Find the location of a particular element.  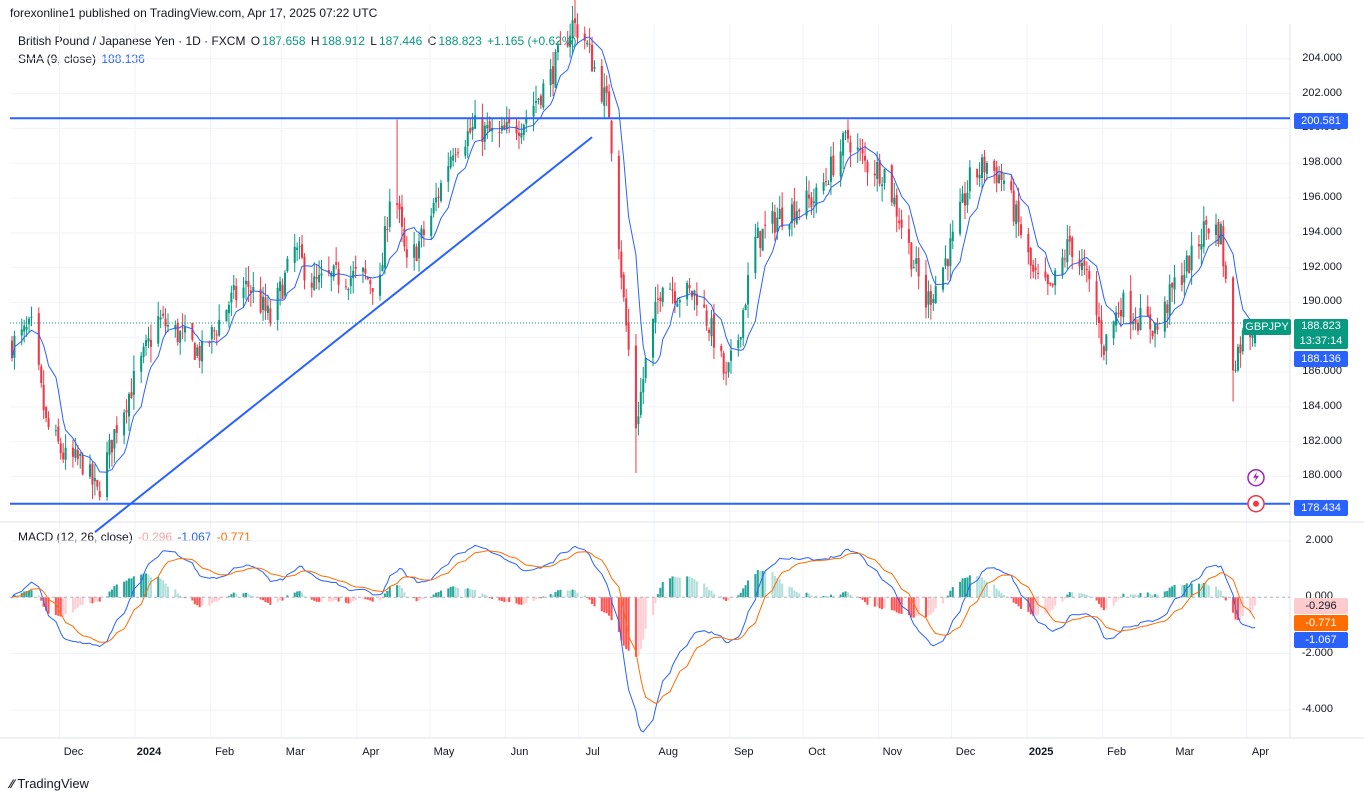

open-label: O is located at coordinates (255, 41).